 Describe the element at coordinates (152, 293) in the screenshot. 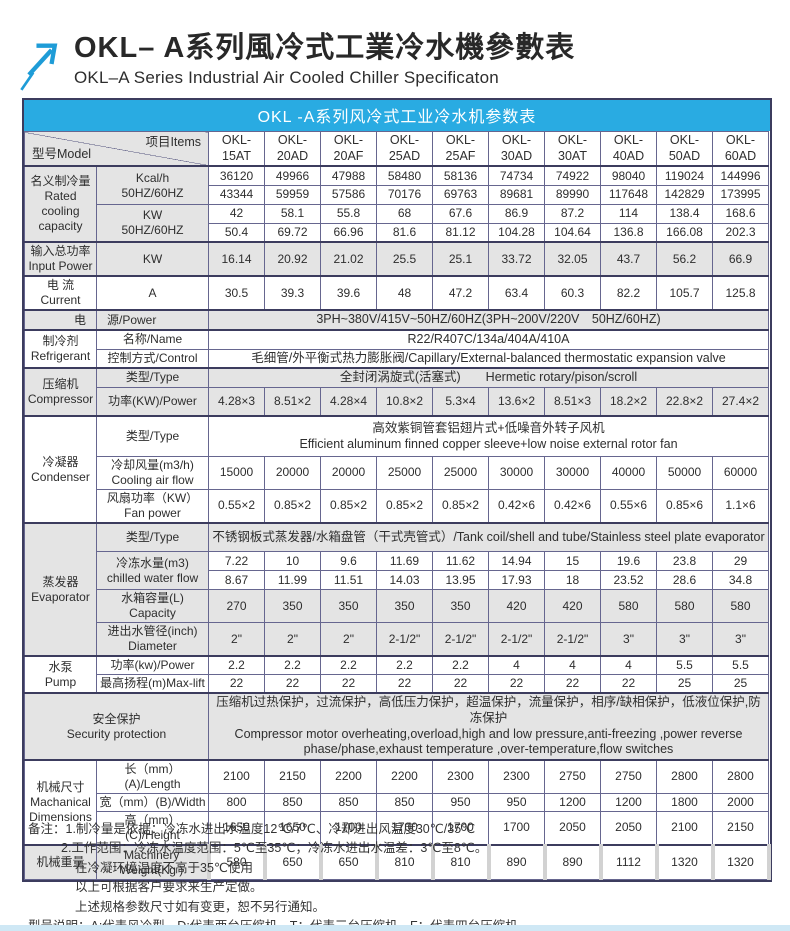

I see `unit-cell: A` at that location.